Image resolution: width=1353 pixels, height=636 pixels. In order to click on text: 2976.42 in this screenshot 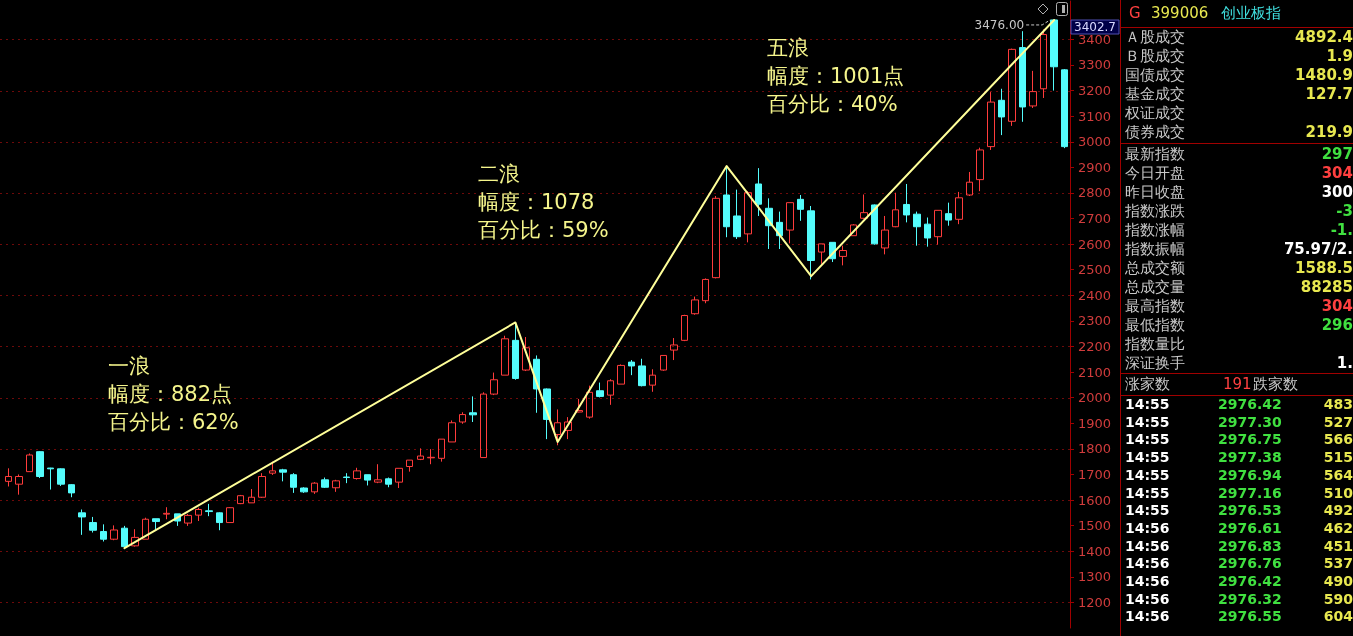, I will do `click(1250, 405)`.